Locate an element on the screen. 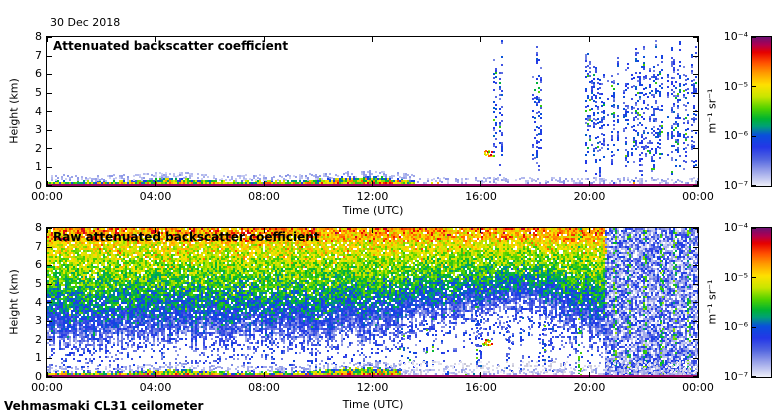  x-axis-label-bottom: Time (UTC) is located at coordinates (373, 404).